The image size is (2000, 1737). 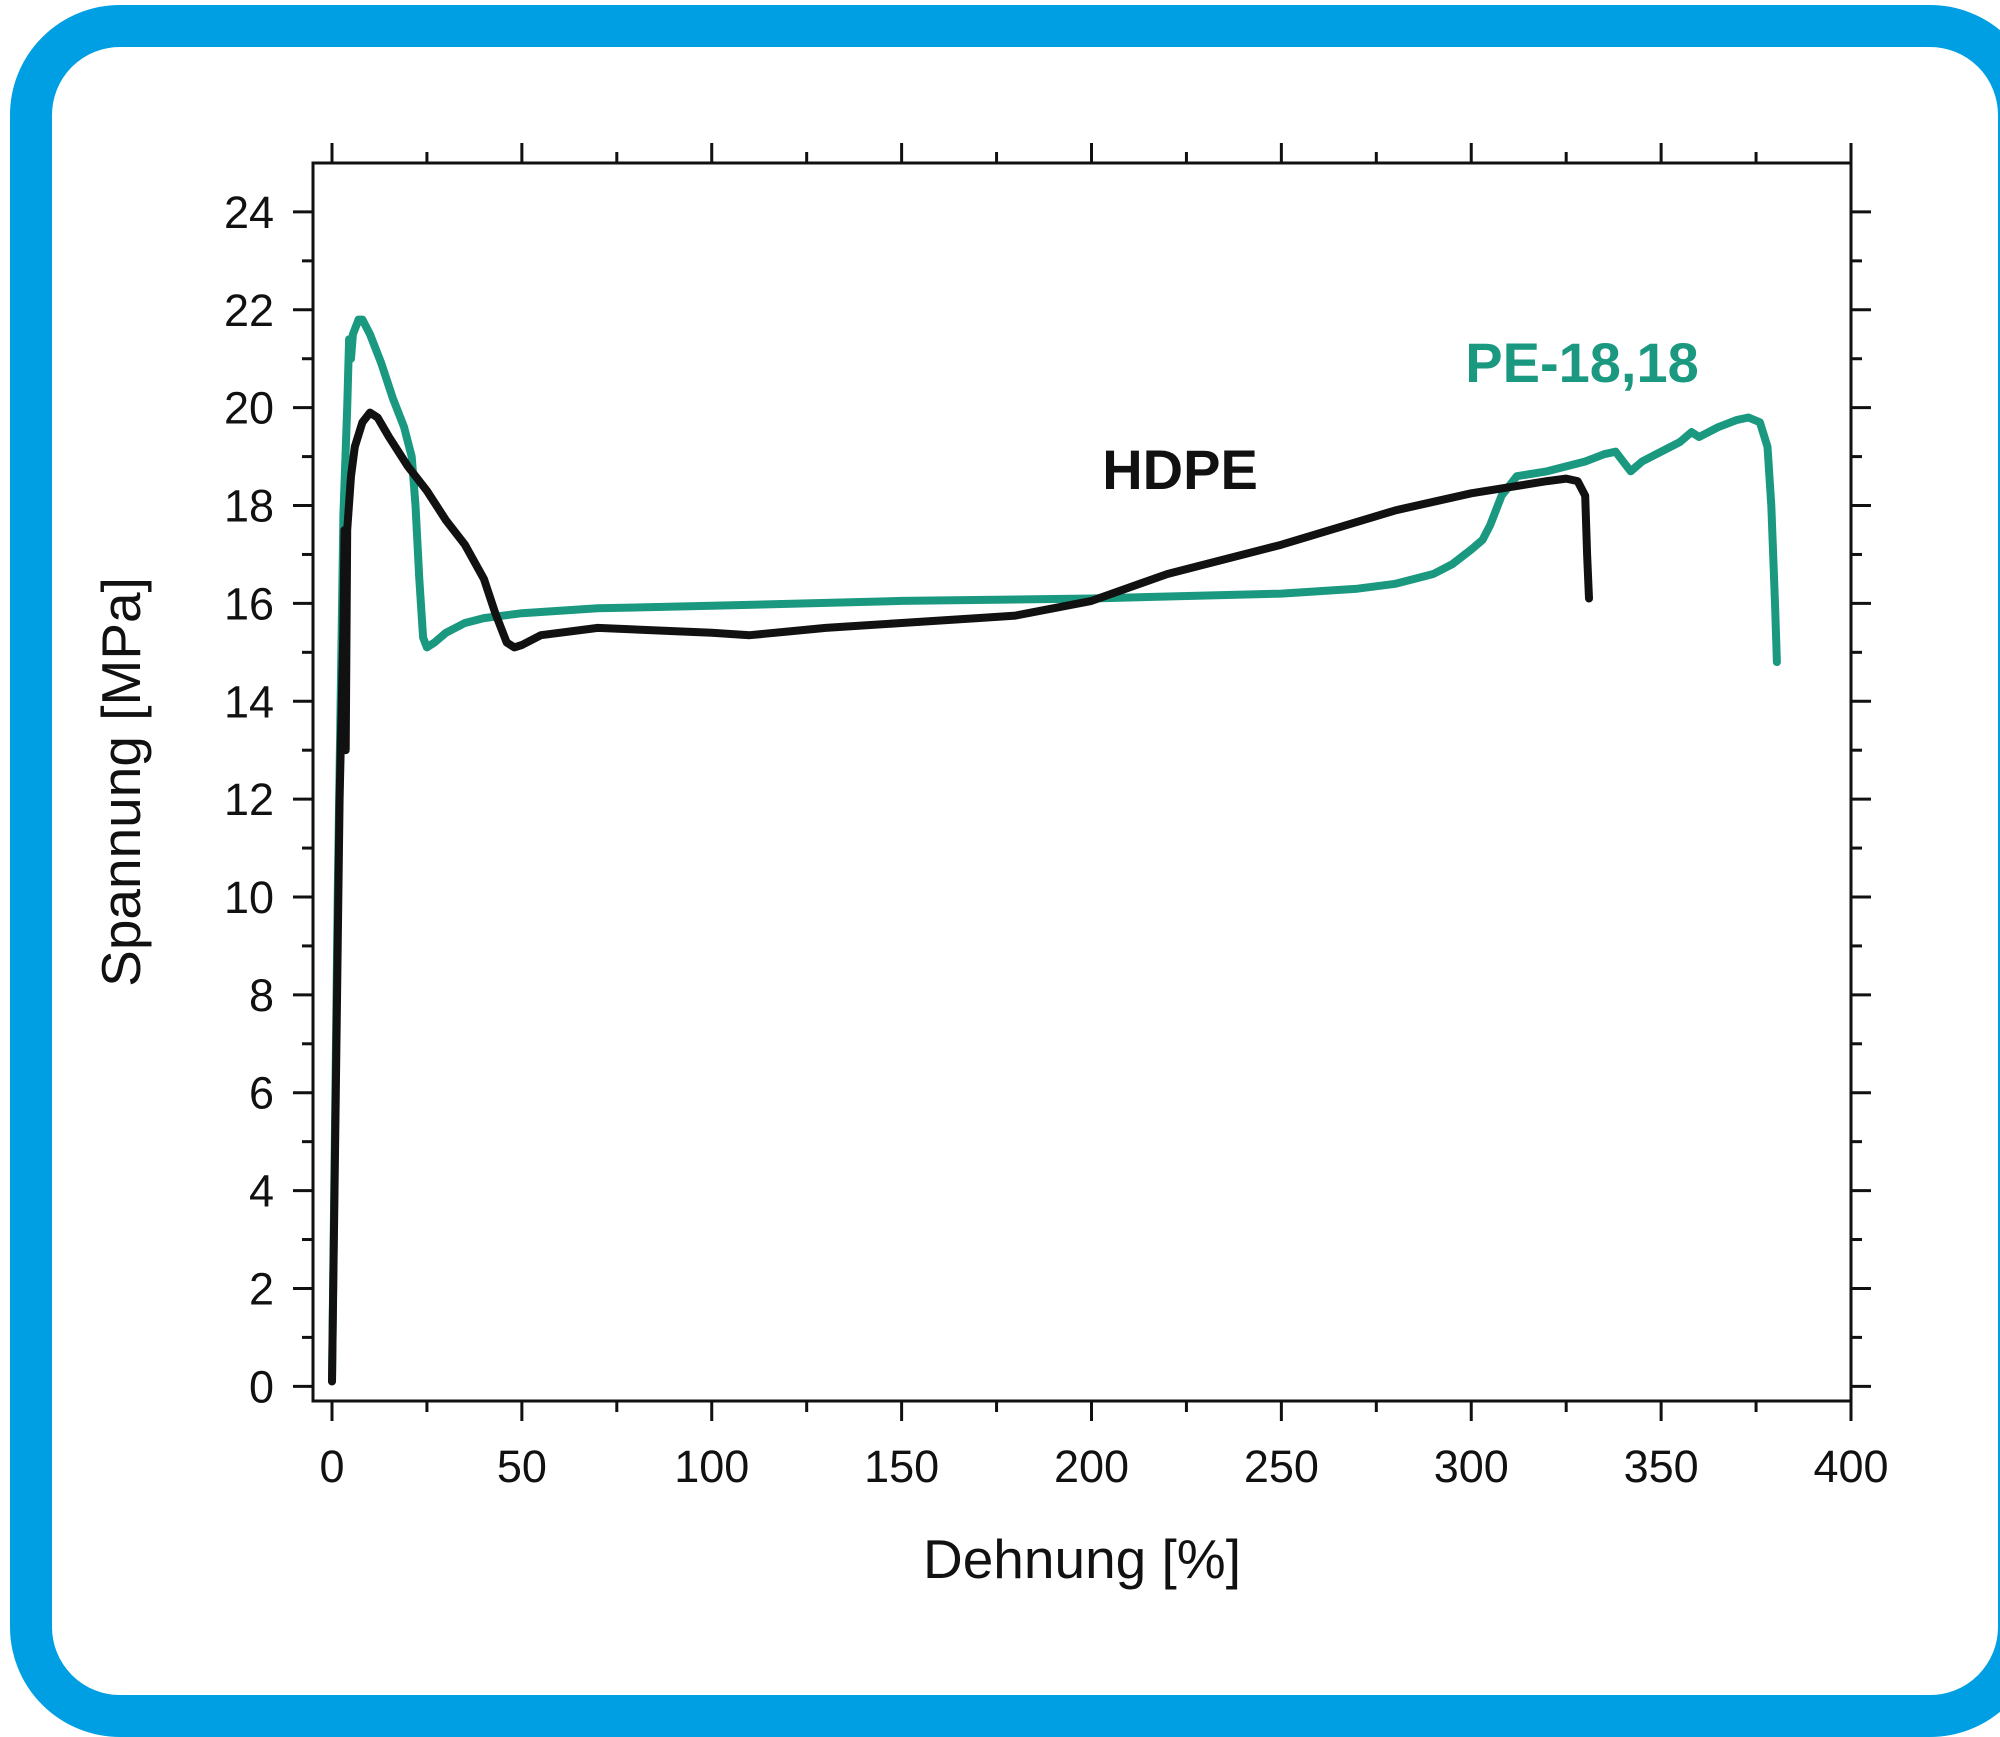 I want to click on y-tick-label: 0, so click(x=261, y=1386).